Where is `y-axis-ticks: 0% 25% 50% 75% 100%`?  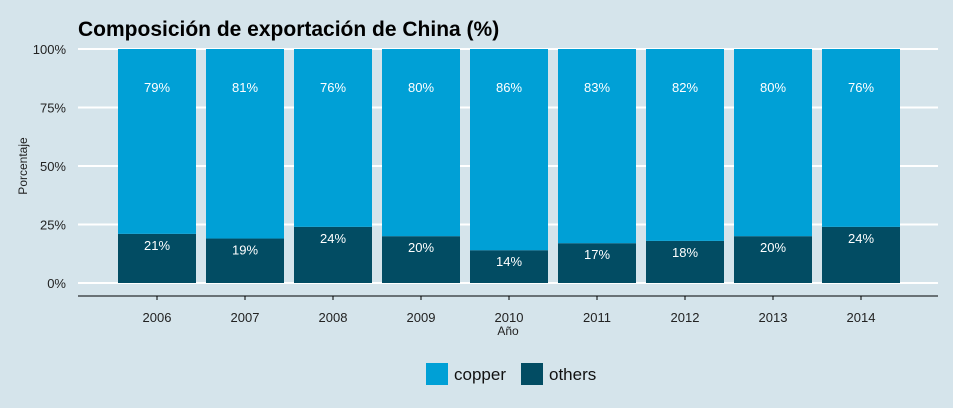
y-axis-ticks: 0% 25% 50% 75% 100% is located at coordinates (50, 166).